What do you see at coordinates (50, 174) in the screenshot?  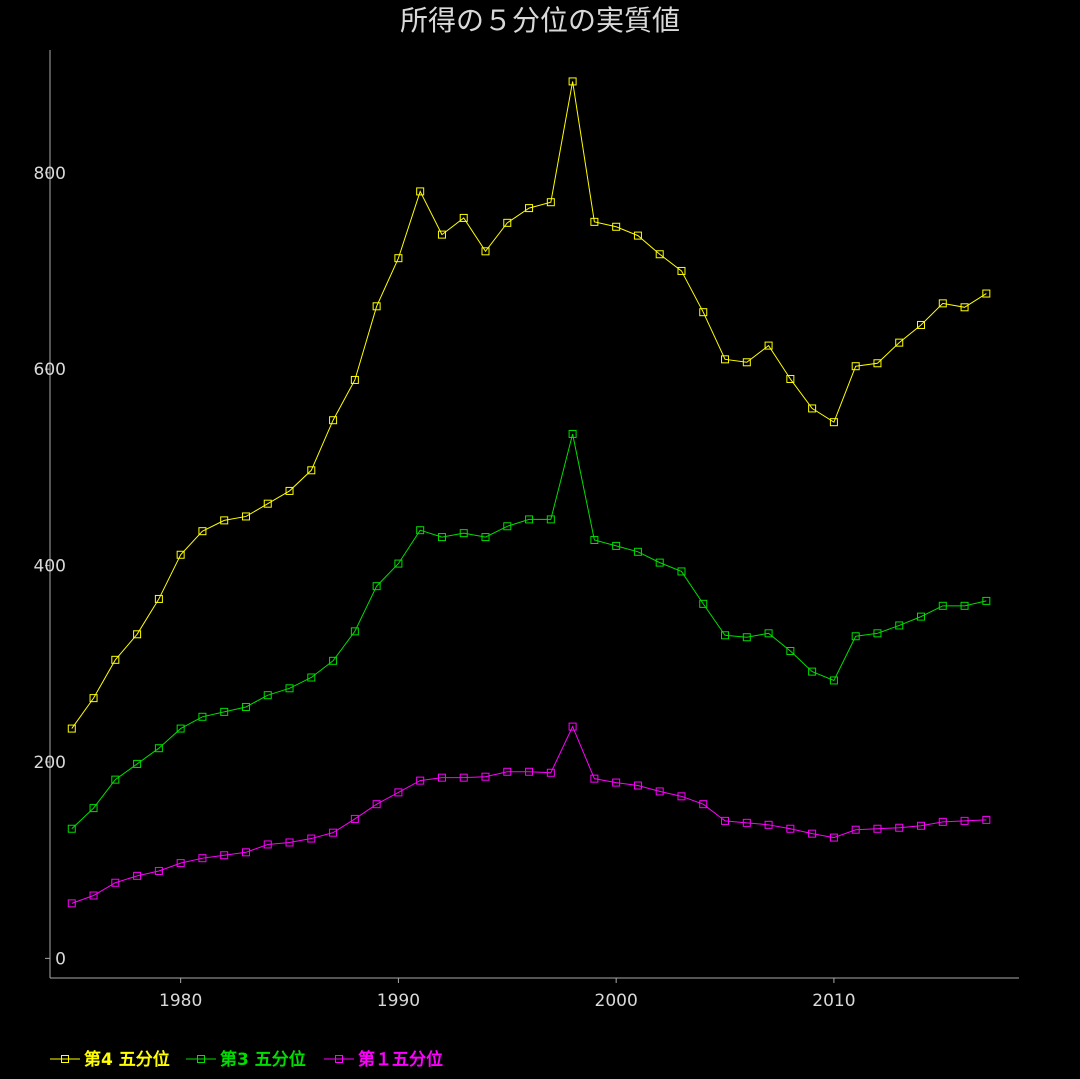 I see `y-tick-label: 800` at bounding box center [50, 174].